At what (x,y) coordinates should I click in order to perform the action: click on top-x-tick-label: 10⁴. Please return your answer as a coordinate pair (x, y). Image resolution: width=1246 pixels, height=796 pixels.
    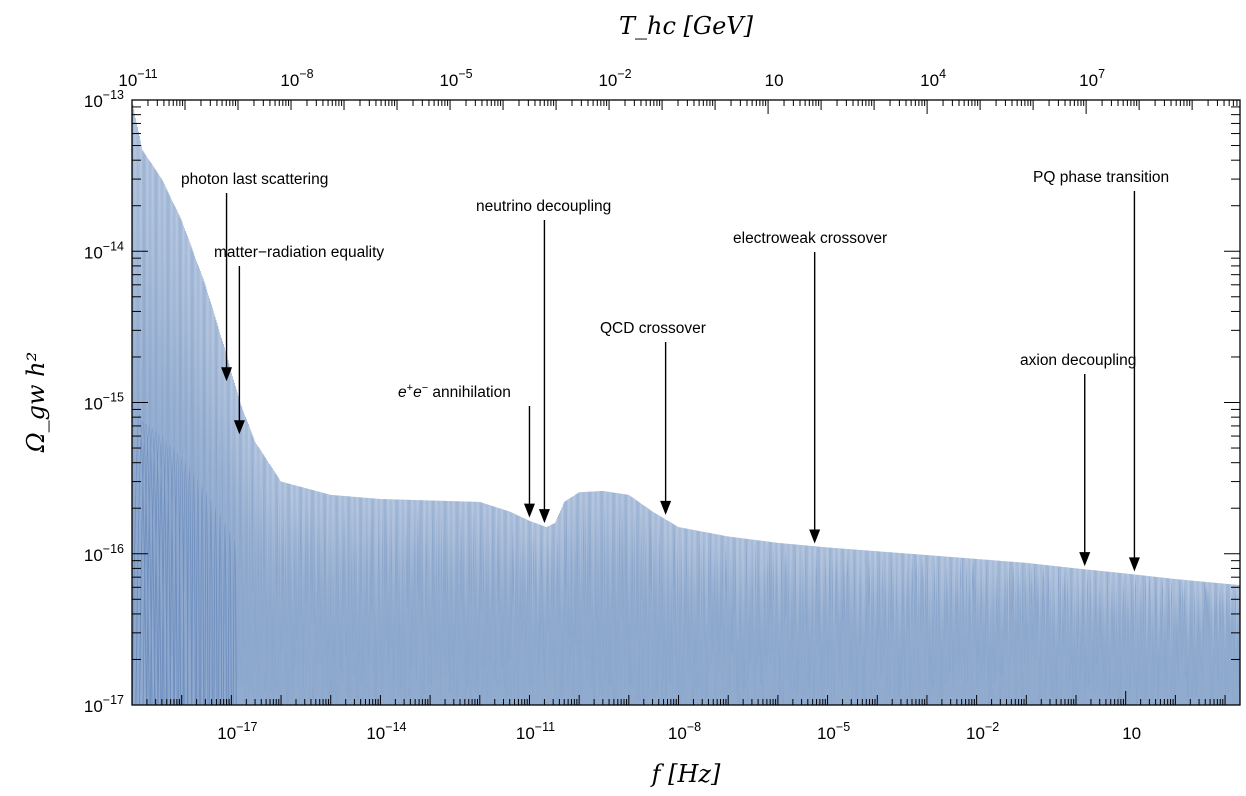
    Looking at the image, I should click on (933, 78).